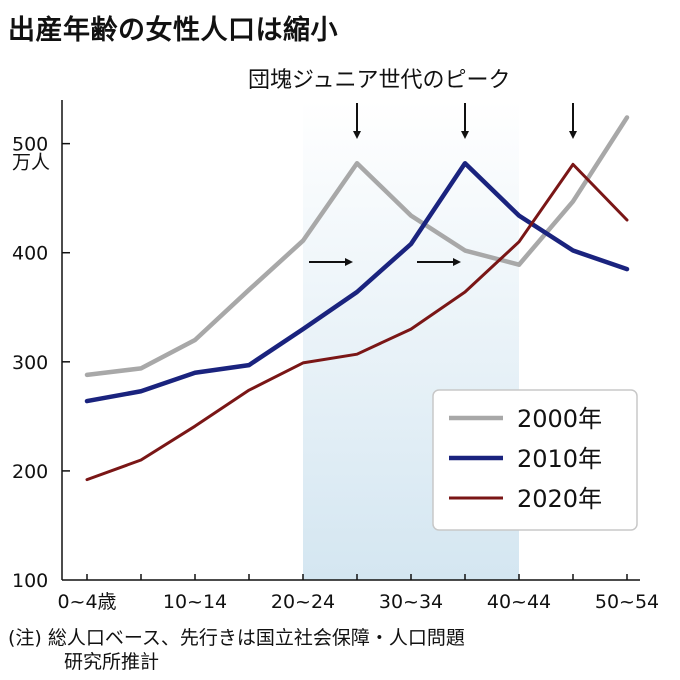  I want to click on y-tick-label-100: 100, so click(30, 581).